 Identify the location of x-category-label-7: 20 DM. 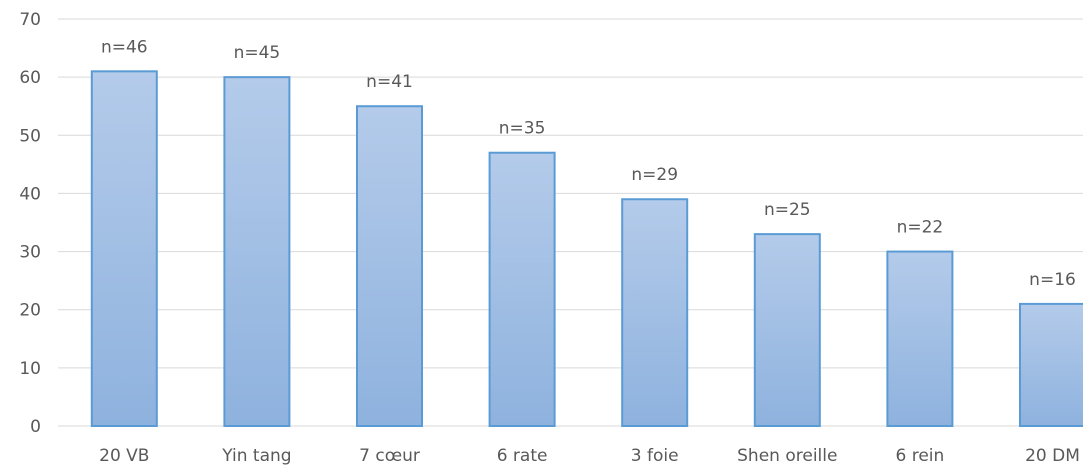
(1052, 456).